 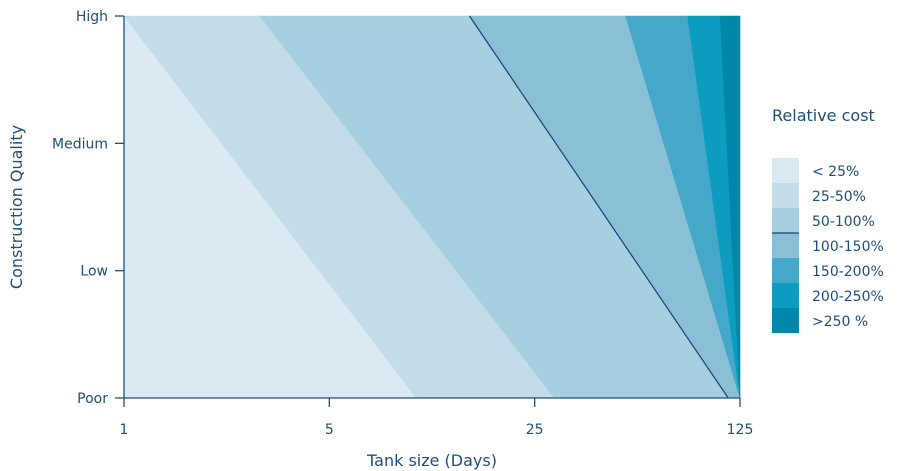 What do you see at coordinates (329, 430) in the screenshot?
I see `x-tick-label: 5` at bounding box center [329, 430].